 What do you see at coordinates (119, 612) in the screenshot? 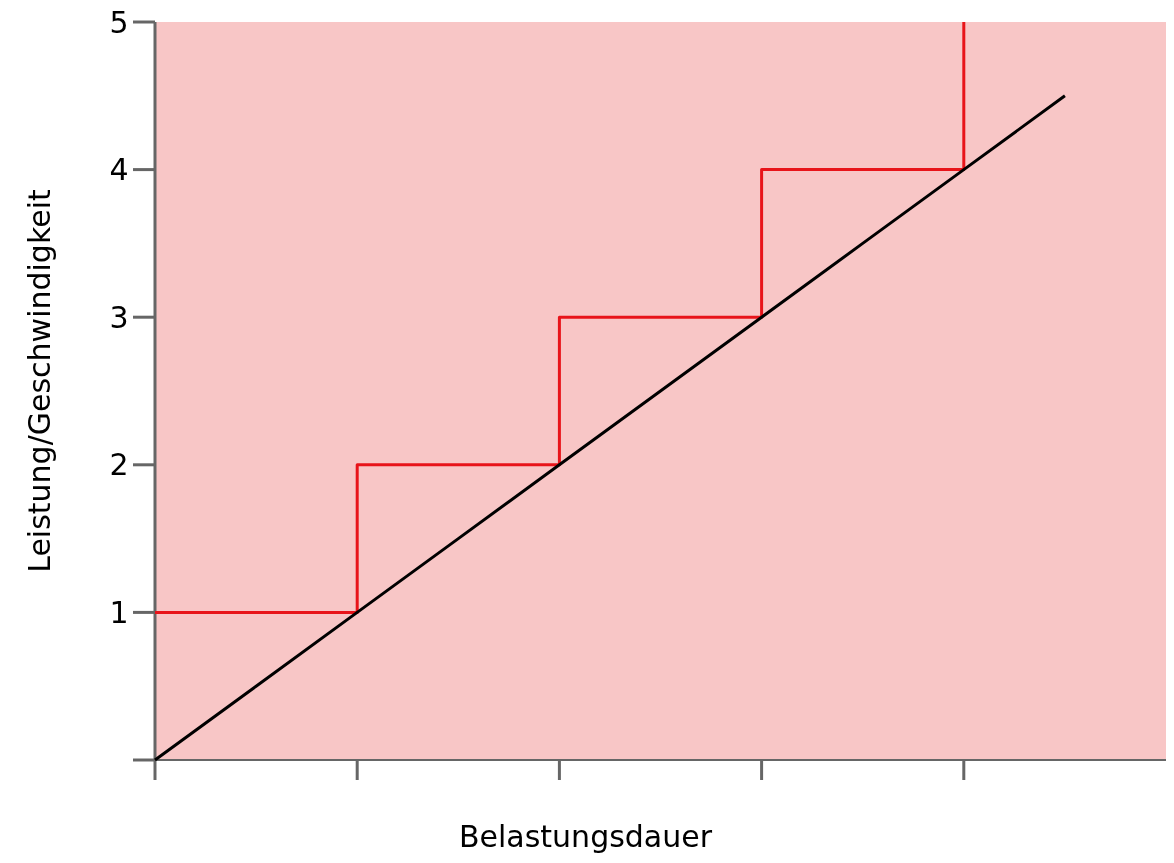
I see `y-tick-label: 1` at bounding box center [119, 612].